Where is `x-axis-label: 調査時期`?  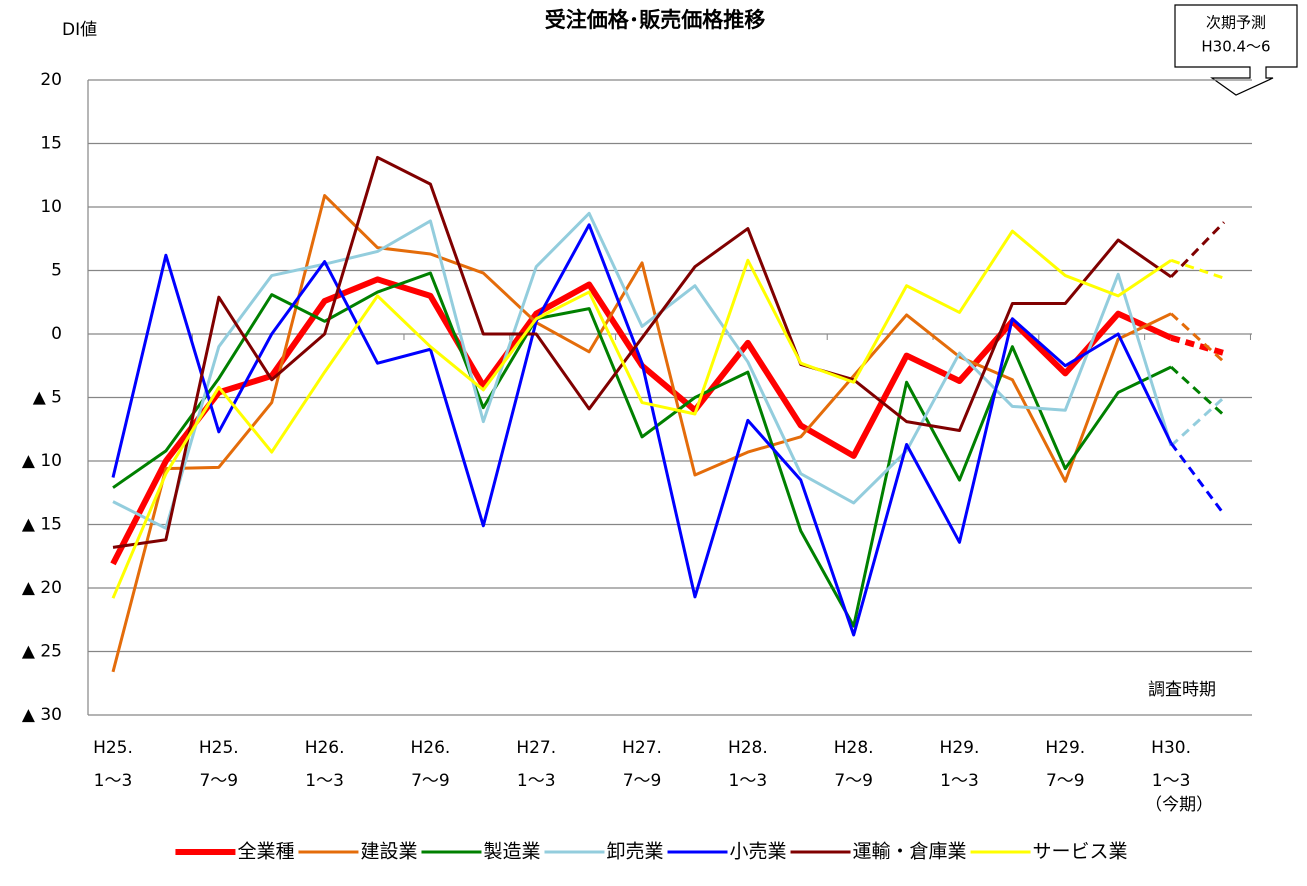 x-axis-label: 調査時期 is located at coordinates (1182, 690).